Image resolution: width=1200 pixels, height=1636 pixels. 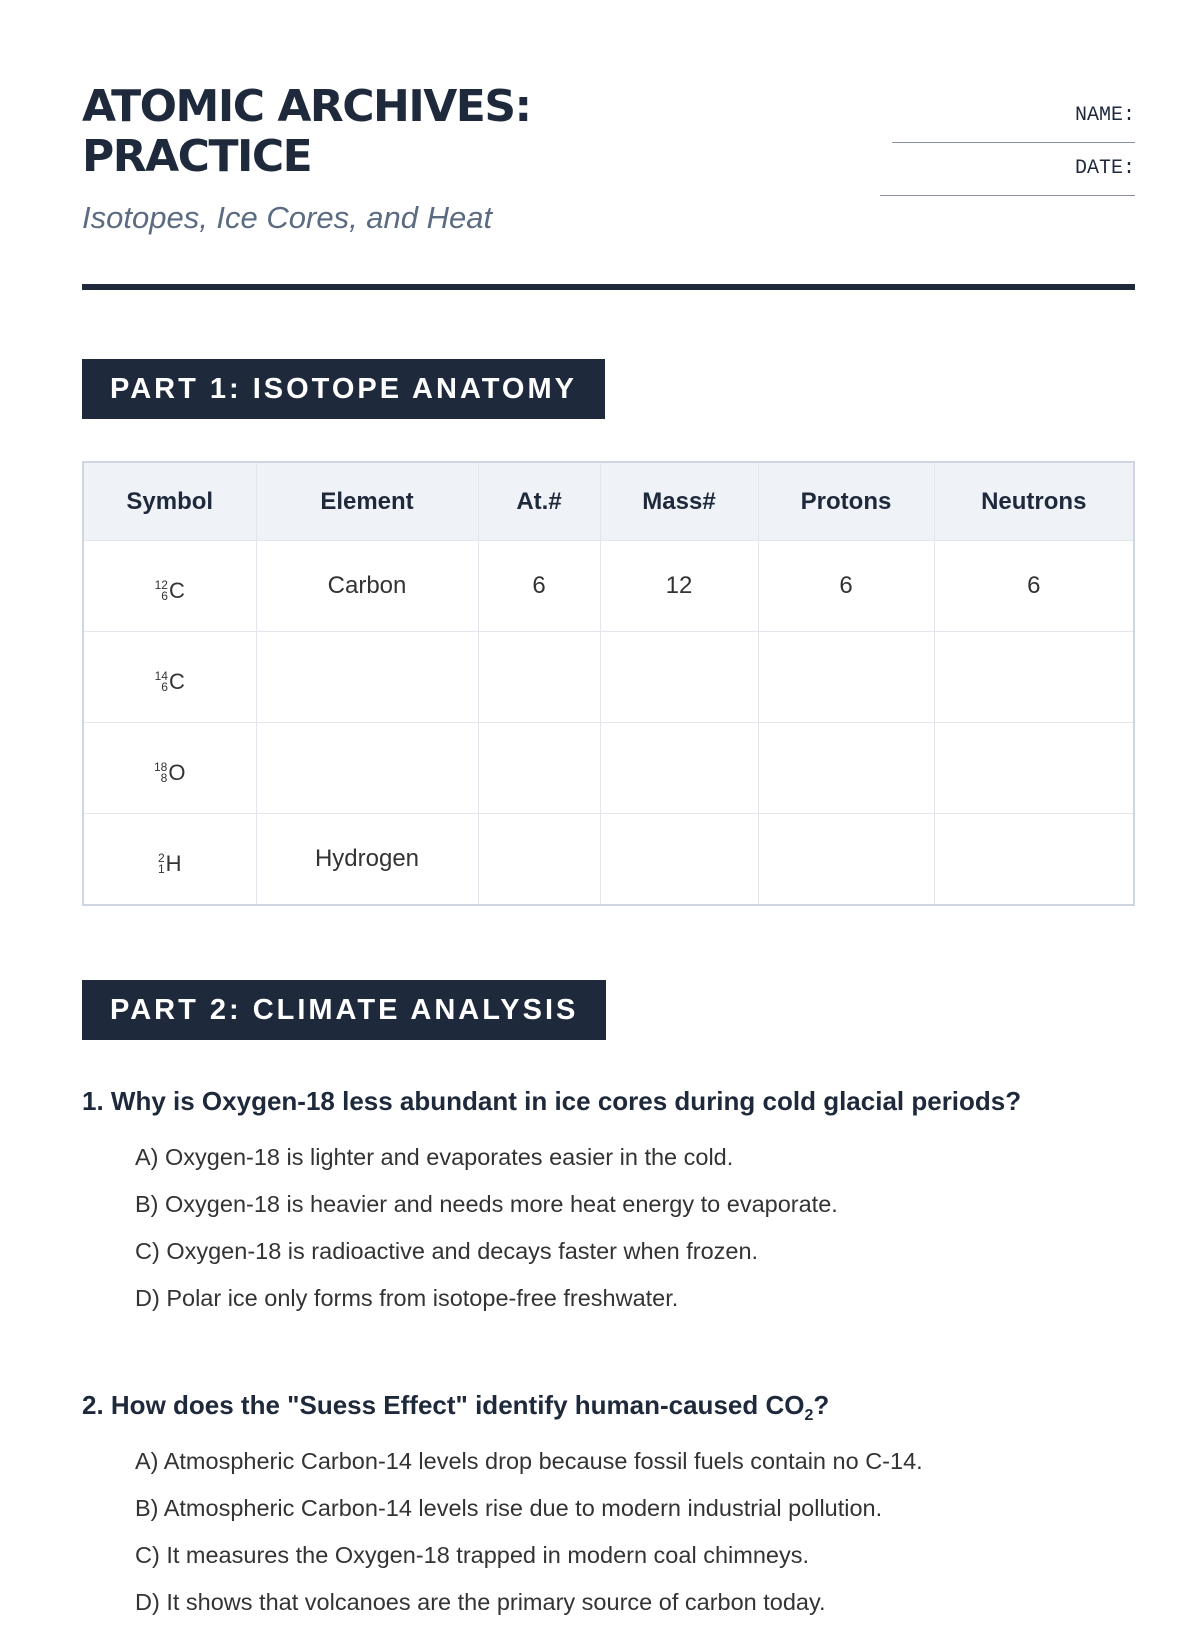 I want to click on subtitle: Isotopes, Ice Cores, and Heat, so click(x=287, y=217).